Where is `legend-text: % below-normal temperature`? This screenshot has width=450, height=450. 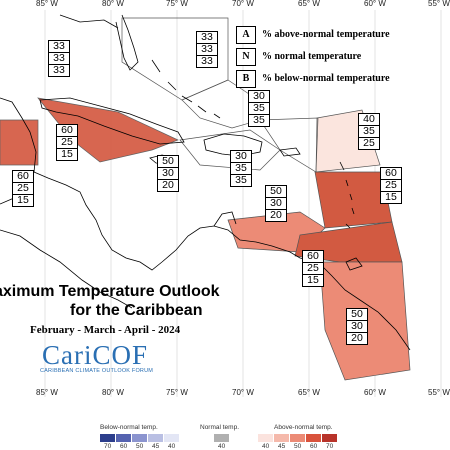
legend-text: % below-normal temperature is located at coordinates (326, 78).